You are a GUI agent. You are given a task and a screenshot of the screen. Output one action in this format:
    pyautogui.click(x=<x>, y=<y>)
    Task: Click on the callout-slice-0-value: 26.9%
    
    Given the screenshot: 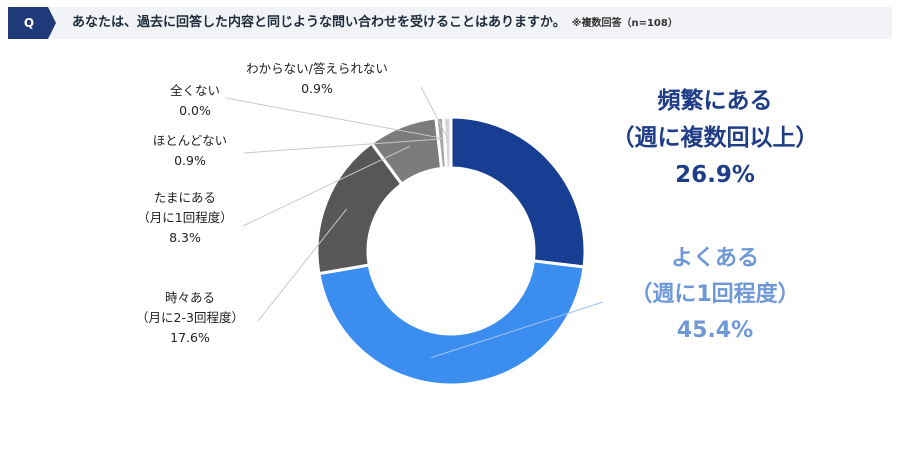 What is the action you would take?
    pyautogui.click(x=715, y=175)
    